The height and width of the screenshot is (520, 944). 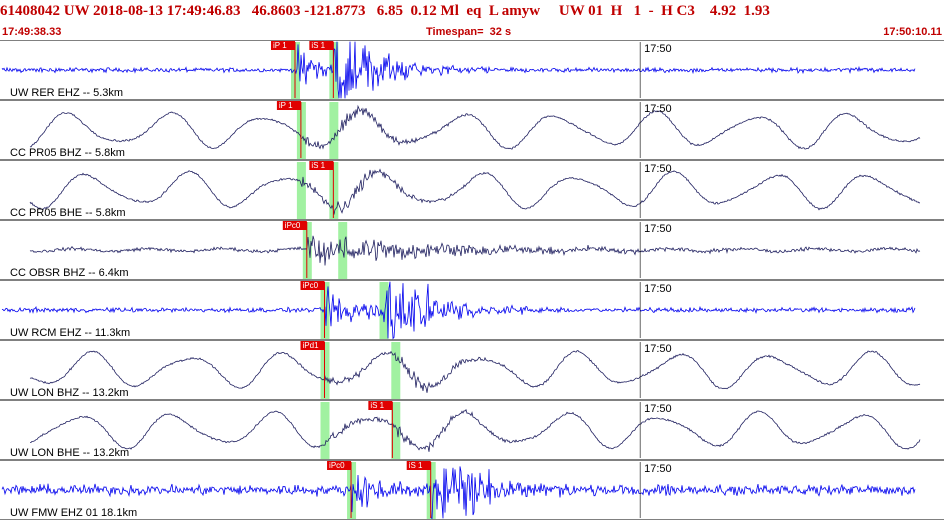 I want to click on channel-label: CC PR05 BHE -- 5.8km, so click(x=68, y=213).